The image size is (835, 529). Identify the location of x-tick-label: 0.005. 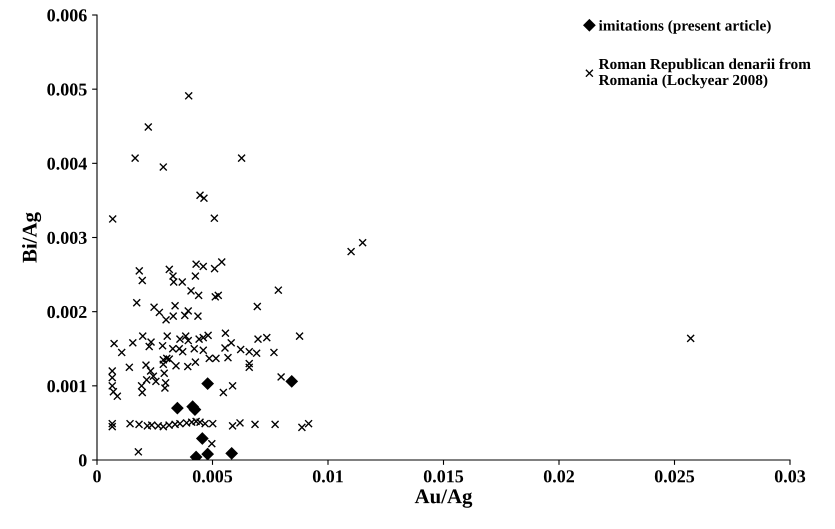
(212, 476).